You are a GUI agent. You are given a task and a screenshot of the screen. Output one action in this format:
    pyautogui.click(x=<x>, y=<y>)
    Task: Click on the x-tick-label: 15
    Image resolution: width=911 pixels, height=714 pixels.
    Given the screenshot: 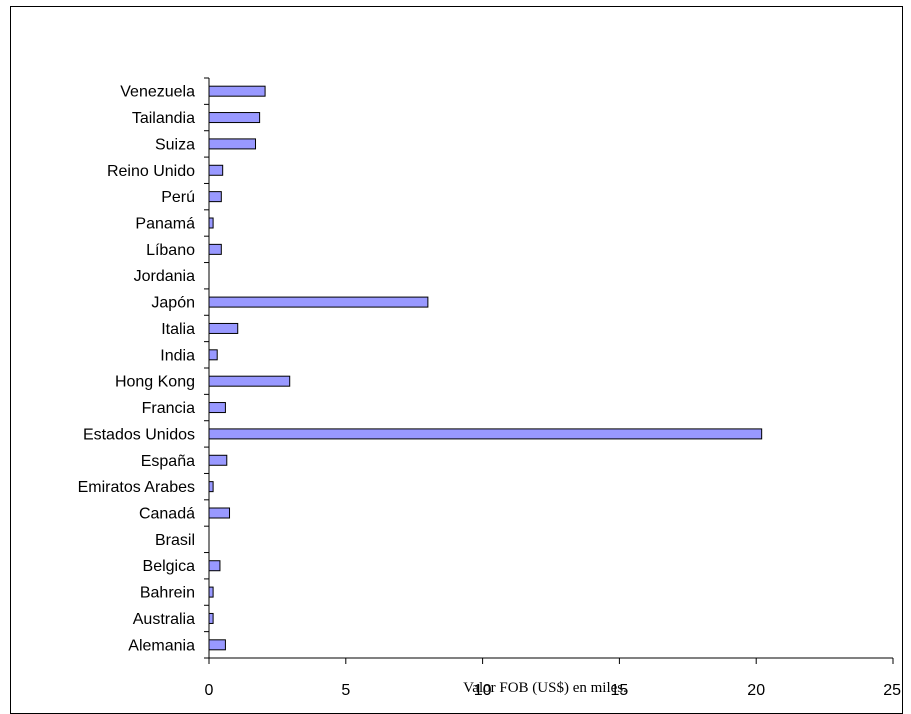 What is the action you would take?
    pyautogui.click(x=620, y=690)
    